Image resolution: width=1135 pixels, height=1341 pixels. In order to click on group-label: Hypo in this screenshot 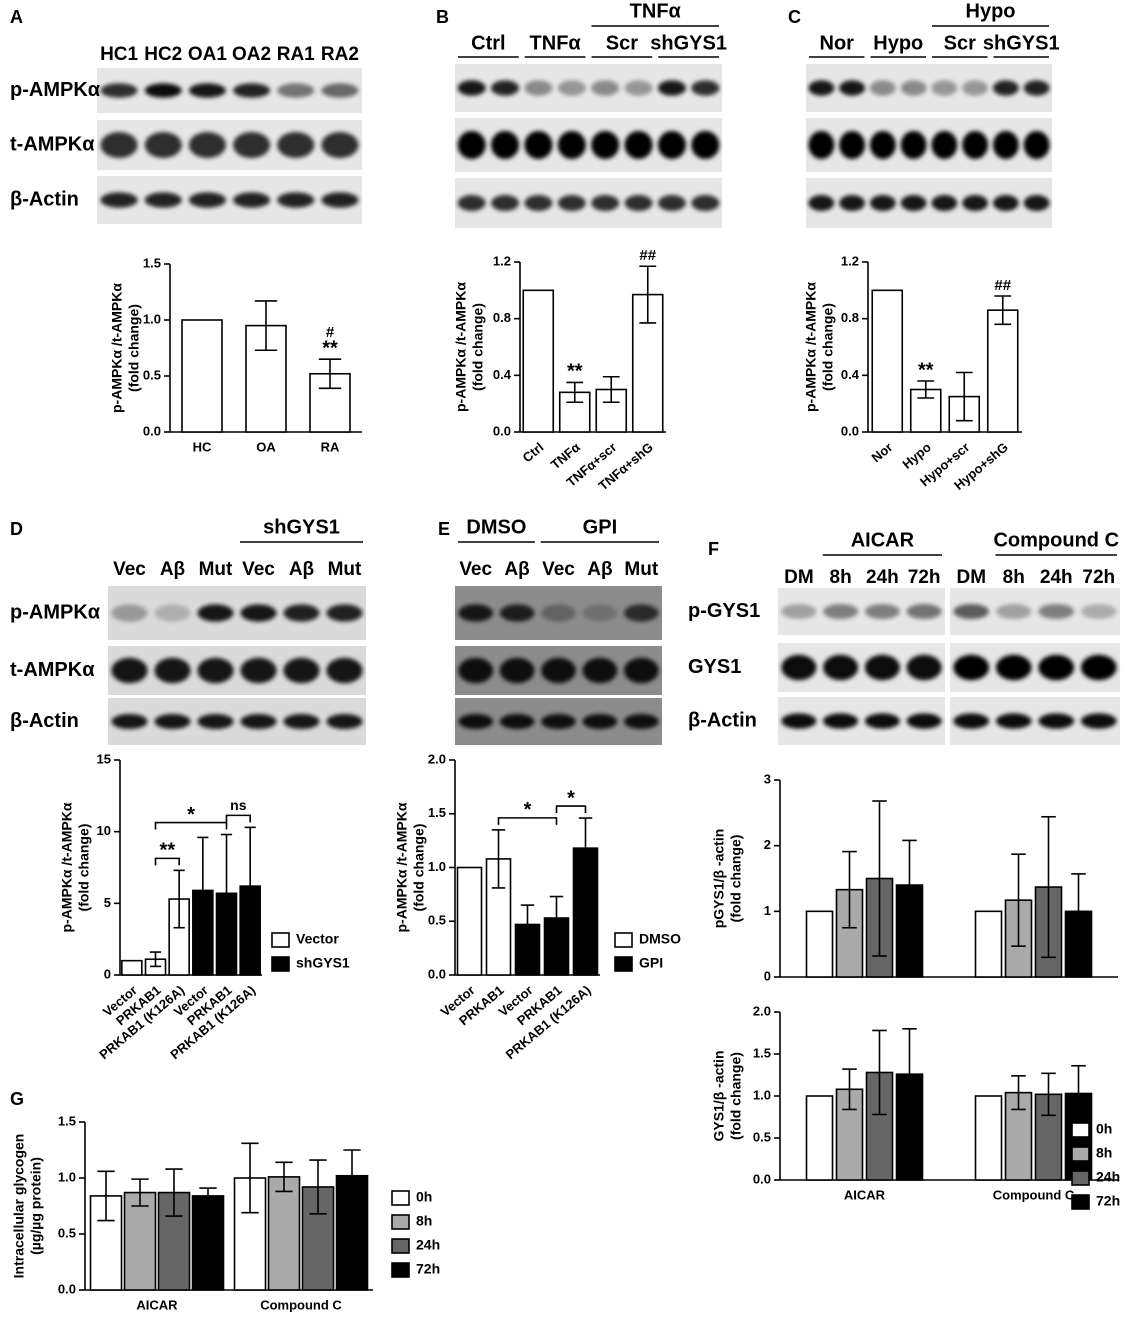, I will do `click(898, 43)`.